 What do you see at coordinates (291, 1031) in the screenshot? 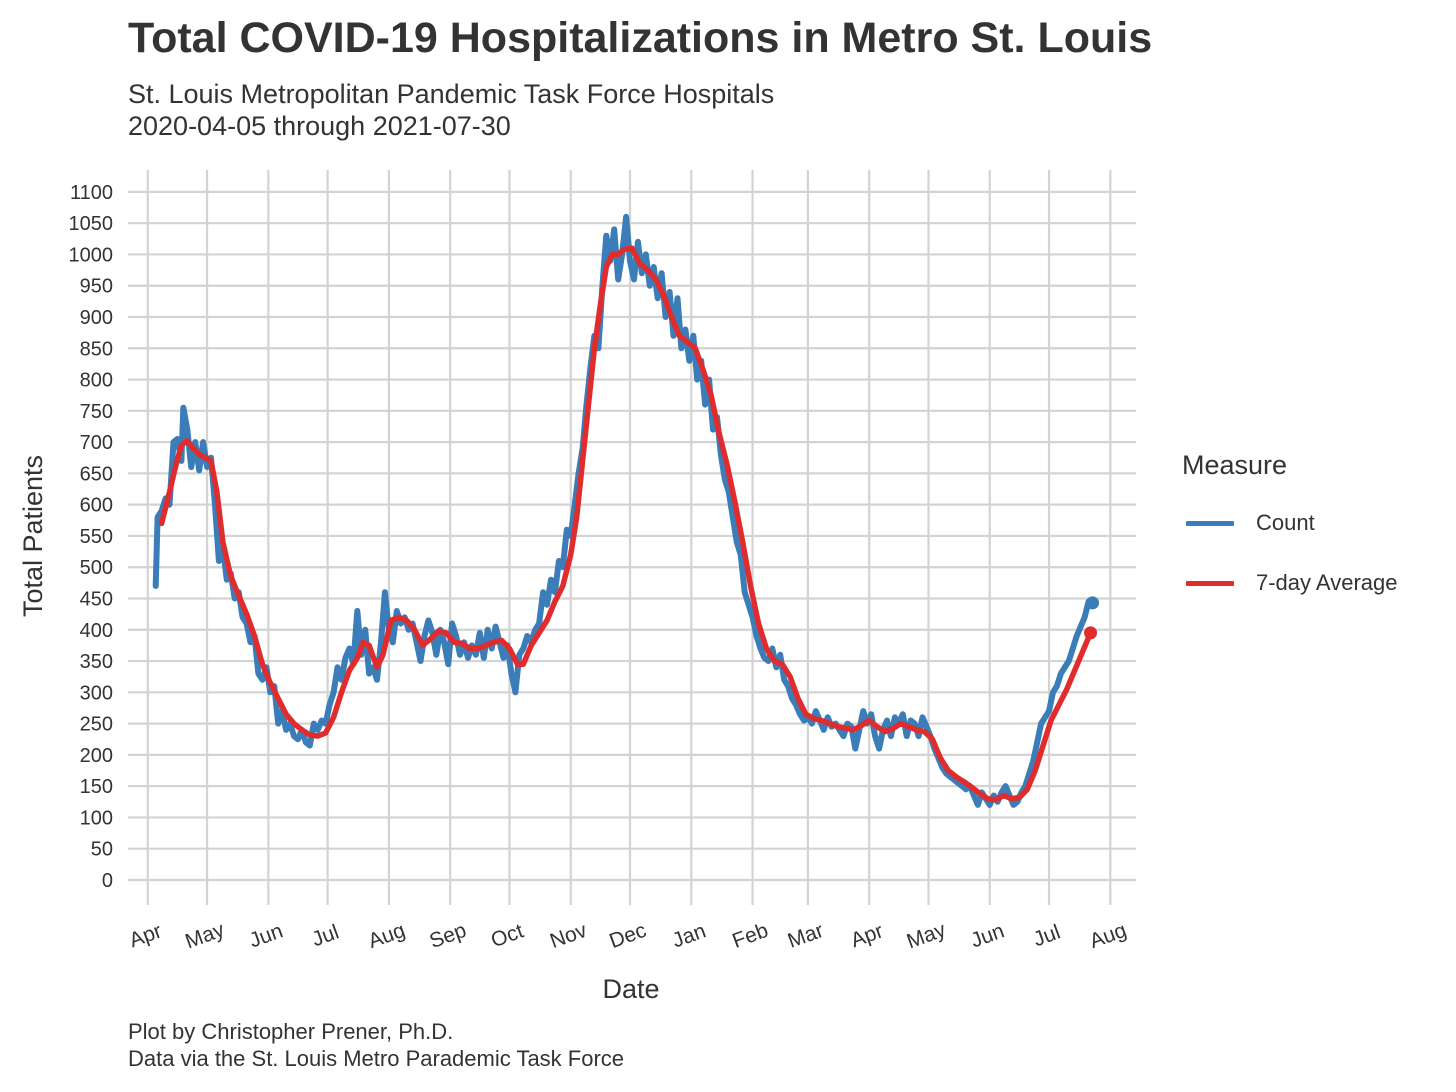
I see `caption-line-1: Plot by Christopher Prener, Ph.D.` at bounding box center [291, 1031].